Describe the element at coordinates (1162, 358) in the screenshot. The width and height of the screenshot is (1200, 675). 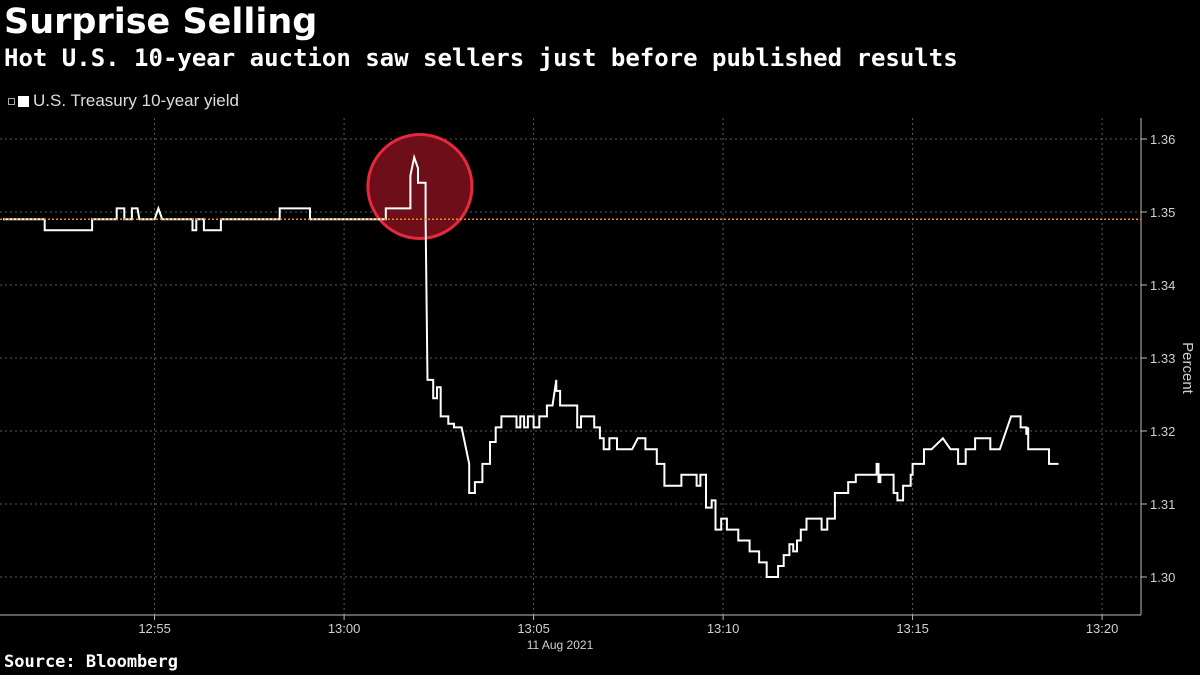
I see `y-tick-label: 1.33` at that location.